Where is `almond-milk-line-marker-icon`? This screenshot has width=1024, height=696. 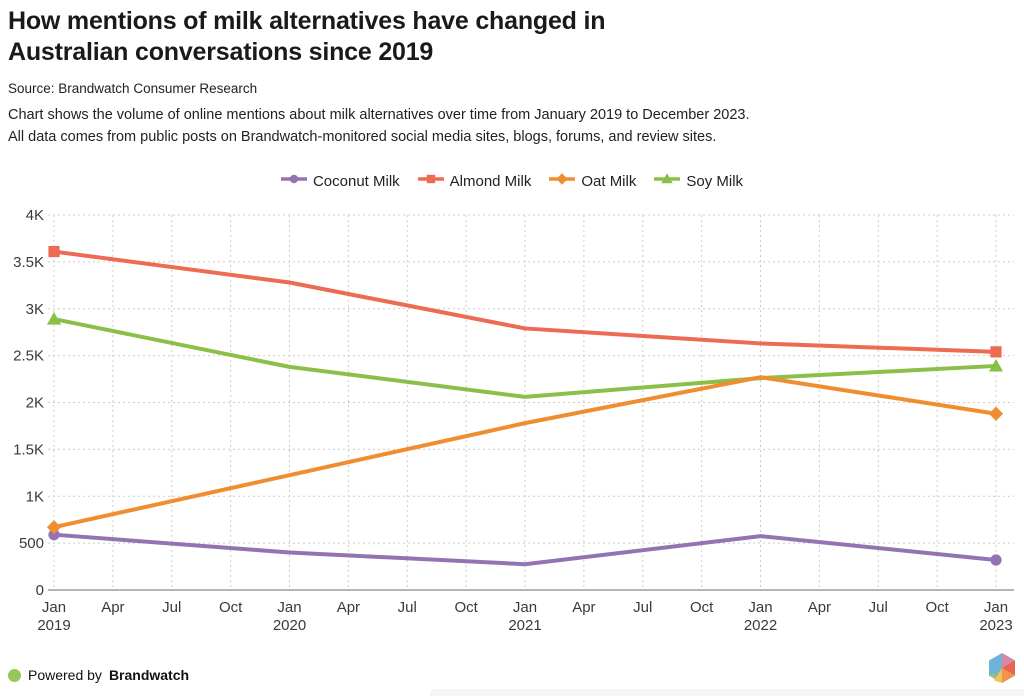
almond-milk-line-marker-icon is located at coordinates (430, 181).